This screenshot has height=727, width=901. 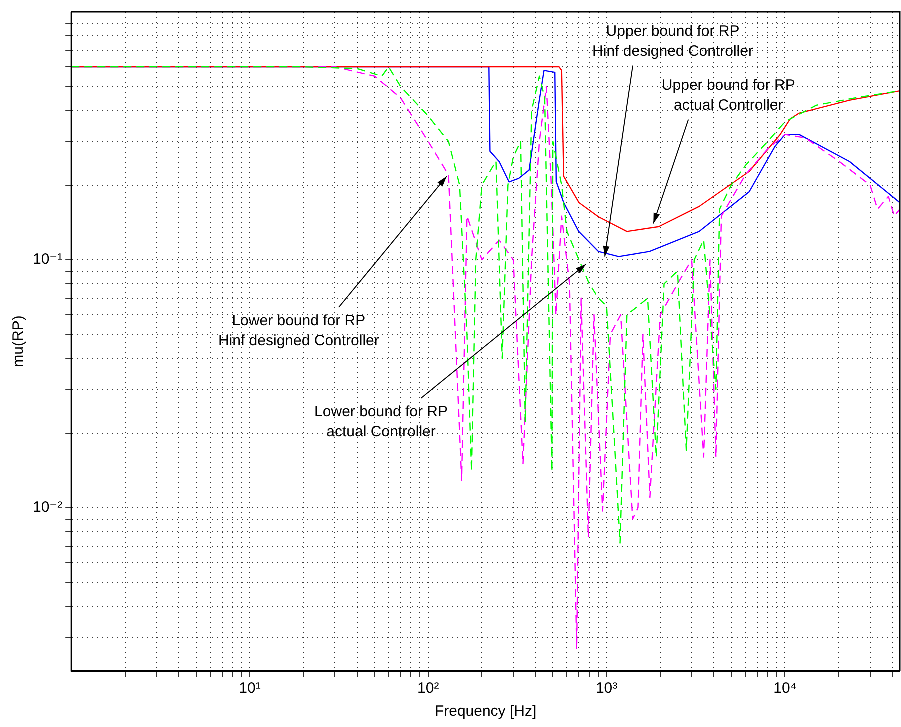 I want to click on x-tick-label: 10³, so click(x=607, y=689).